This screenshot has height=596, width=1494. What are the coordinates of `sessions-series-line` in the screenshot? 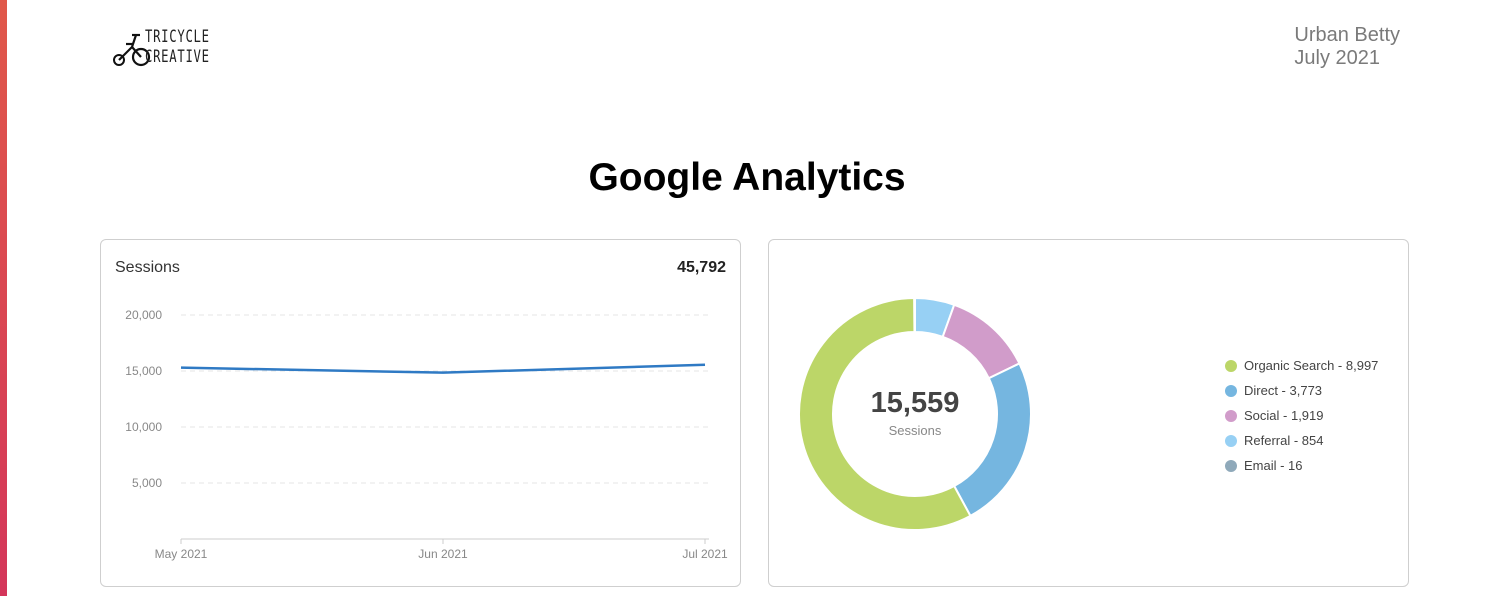 It's located at (443, 368).